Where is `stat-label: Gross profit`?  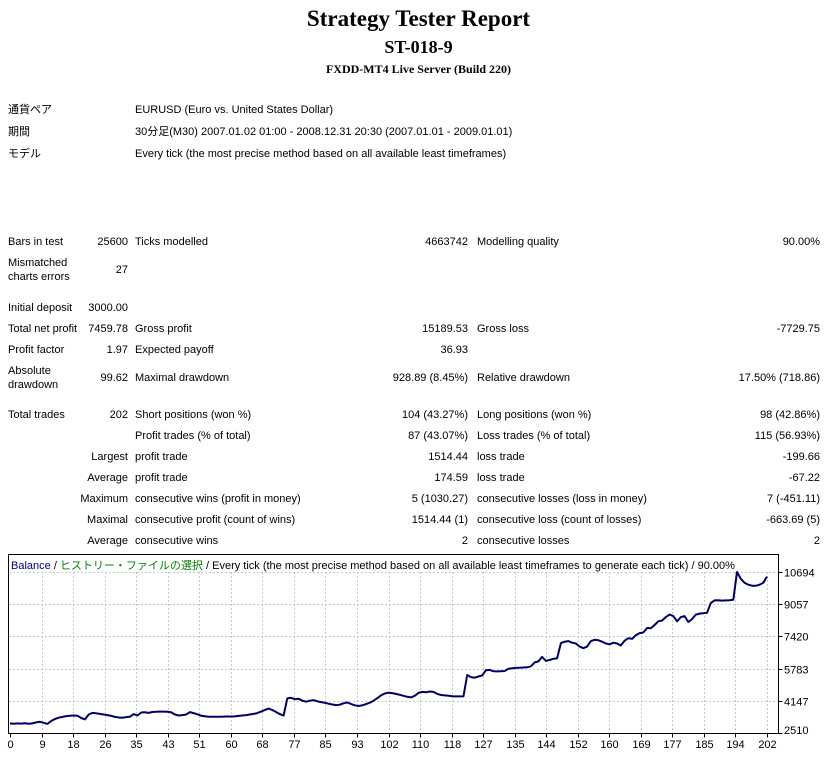
stat-label: Gross profit is located at coordinates (163, 329).